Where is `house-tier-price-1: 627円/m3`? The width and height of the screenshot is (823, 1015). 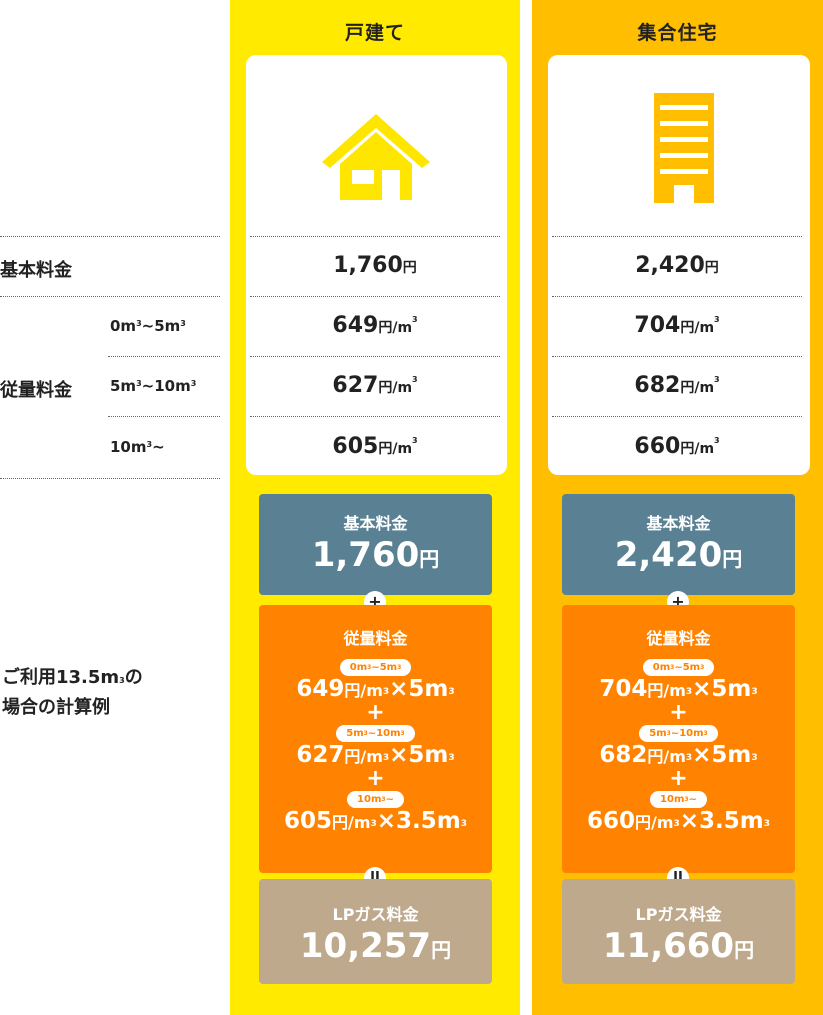 house-tier-price-1: 627円/m3 is located at coordinates (375, 385).